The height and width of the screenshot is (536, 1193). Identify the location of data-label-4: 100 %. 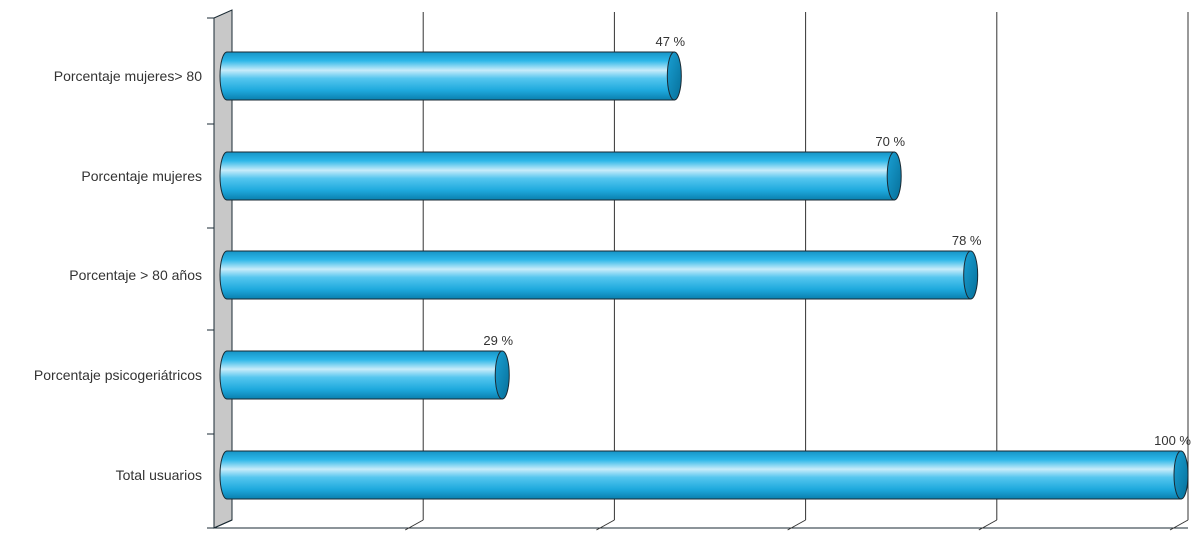
(1172, 440).